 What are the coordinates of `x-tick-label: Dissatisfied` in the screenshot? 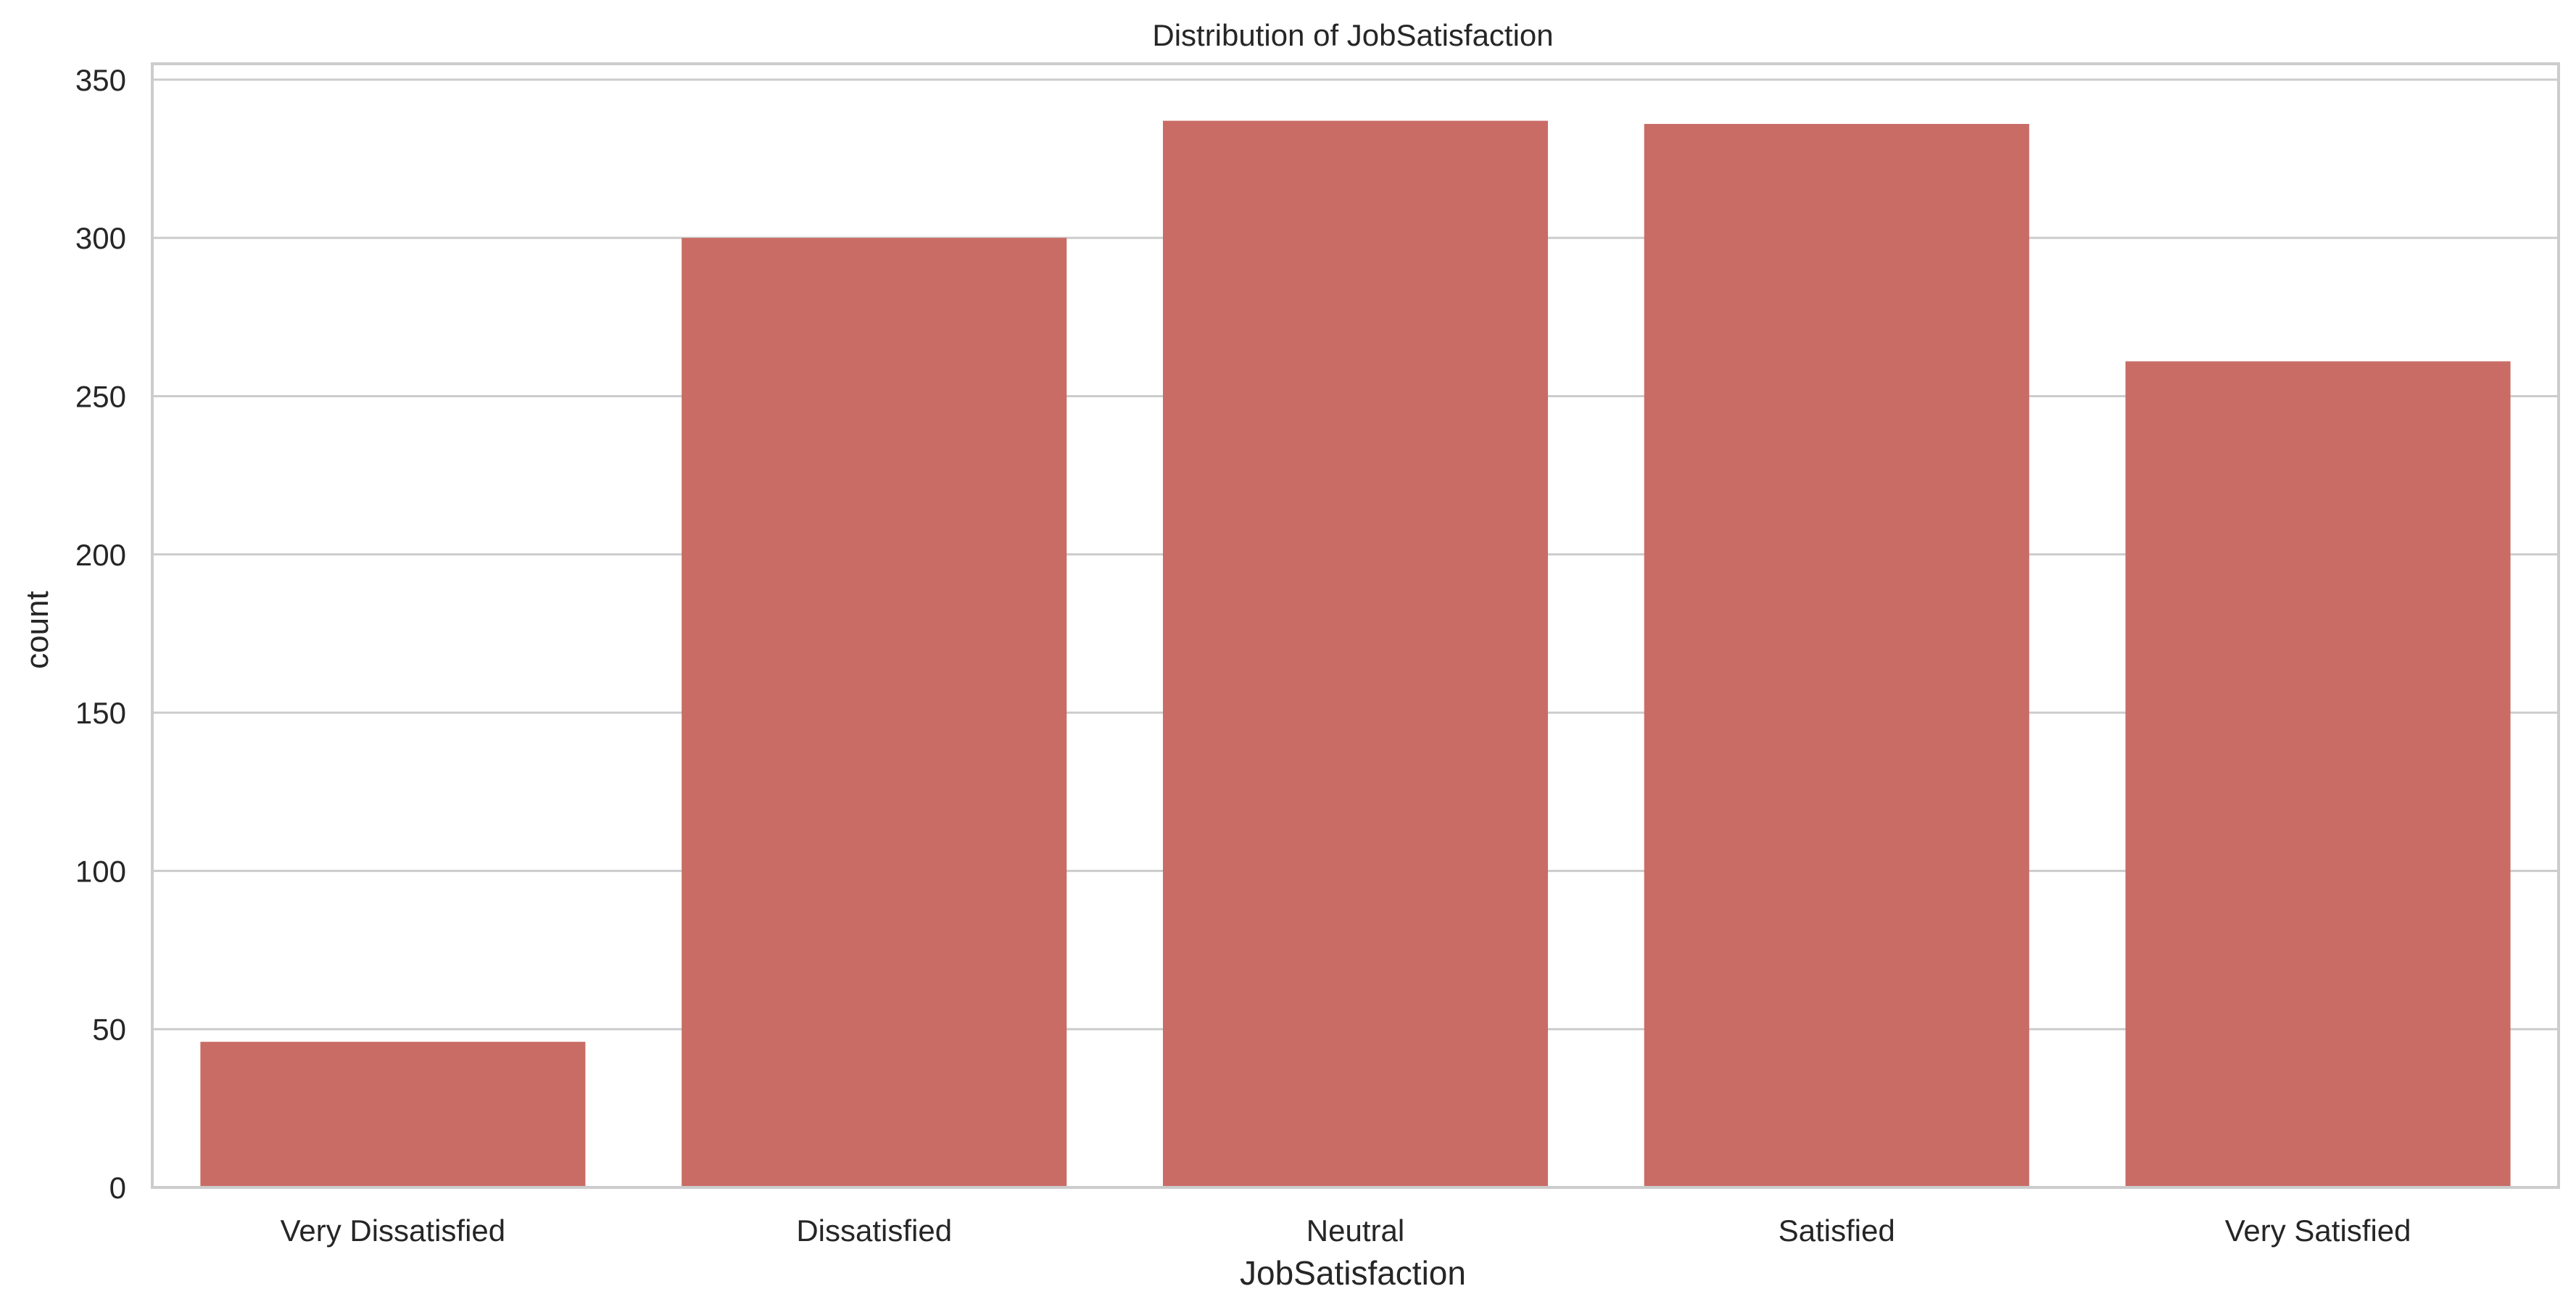 It's located at (874, 1231).